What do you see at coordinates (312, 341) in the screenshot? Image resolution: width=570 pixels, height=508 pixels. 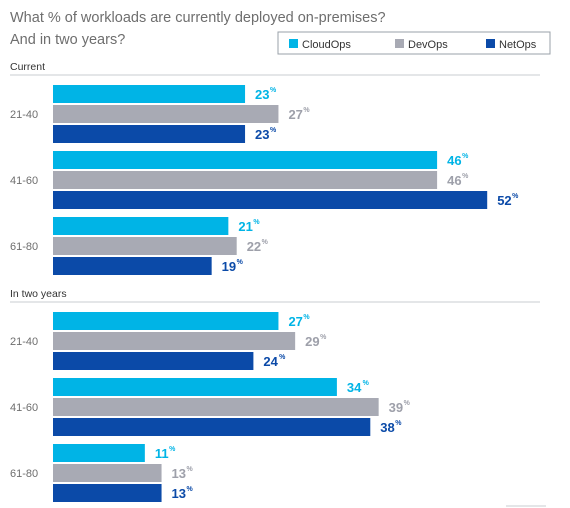 I see `data-label: 29` at bounding box center [312, 341].